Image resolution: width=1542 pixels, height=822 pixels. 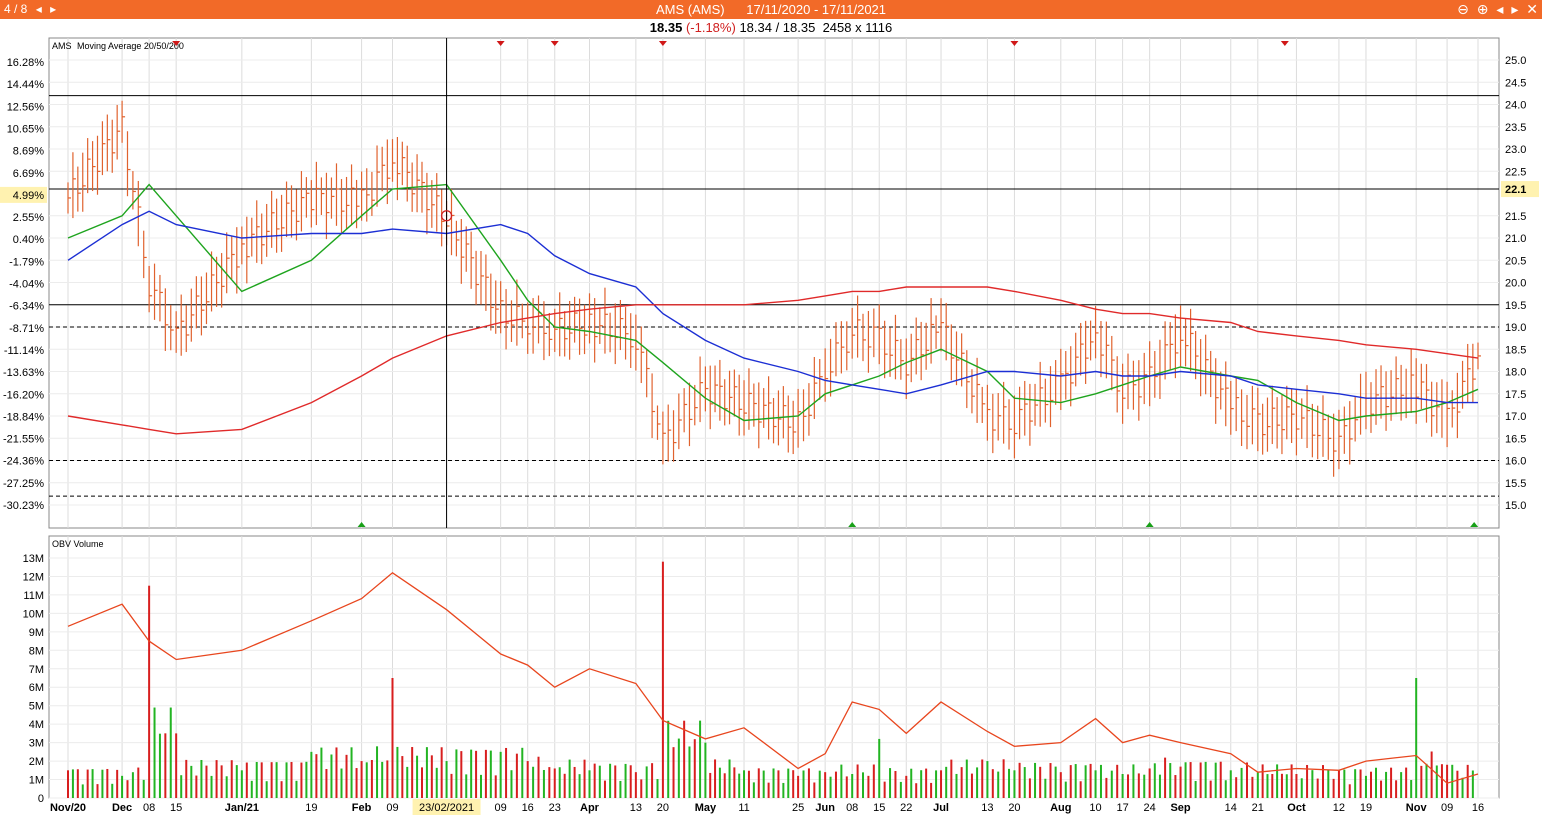 What do you see at coordinates (1532, 9) in the screenshot?
I see `close-icon: ✕` at bounding box center [1532, 9].